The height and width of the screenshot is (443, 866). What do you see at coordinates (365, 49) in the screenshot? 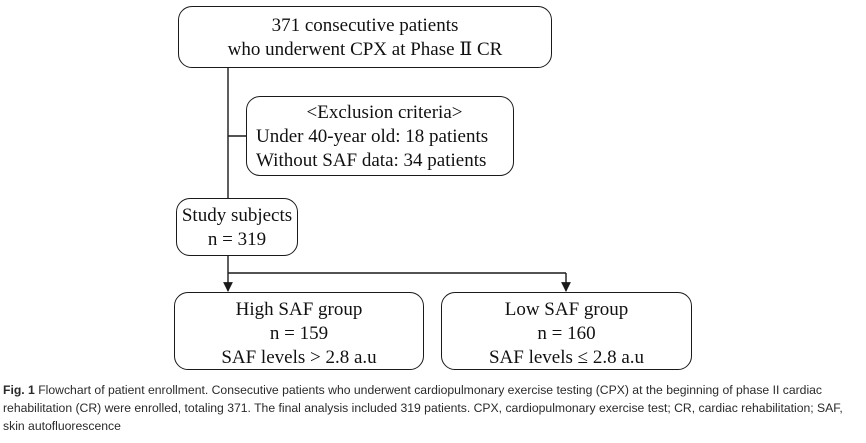
I see `box-top-line2: who underwent CPX at Phase Ⅱ CR` at bounding box center [365, 49].